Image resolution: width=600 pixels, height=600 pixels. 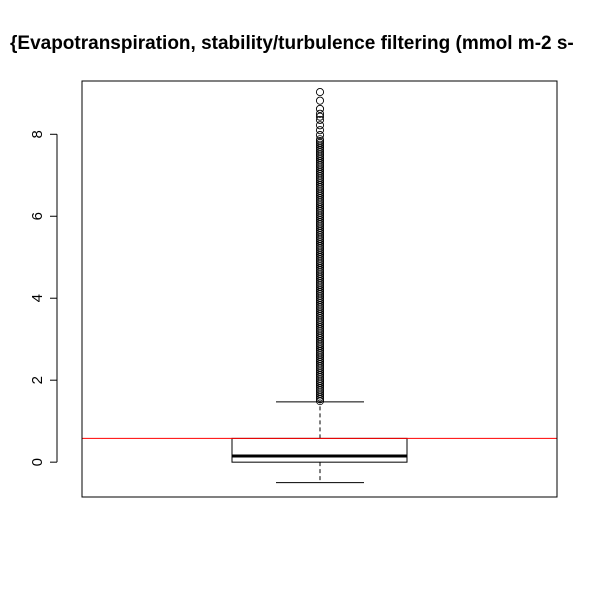 I want to click on y-tick-label: 8, so click(x=37, y=134).